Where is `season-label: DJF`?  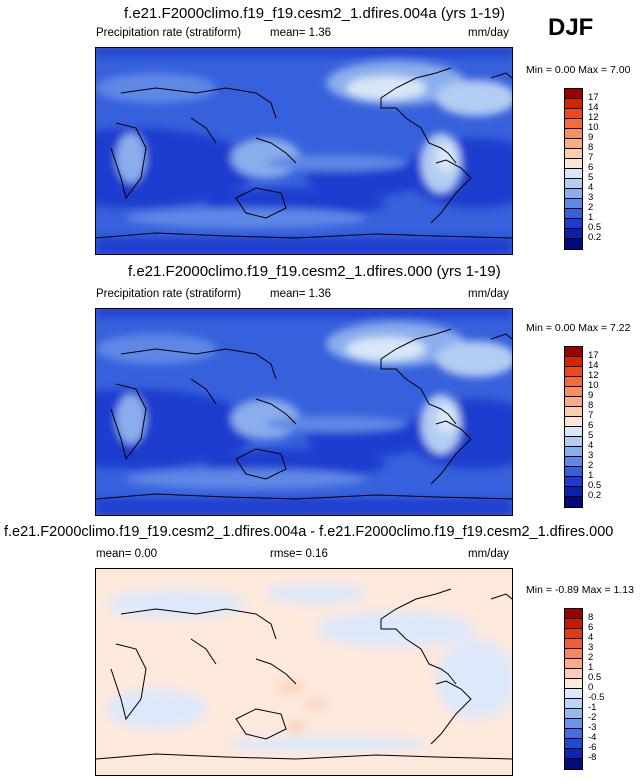
season-label: DJF is located at coordinates (571, 27).